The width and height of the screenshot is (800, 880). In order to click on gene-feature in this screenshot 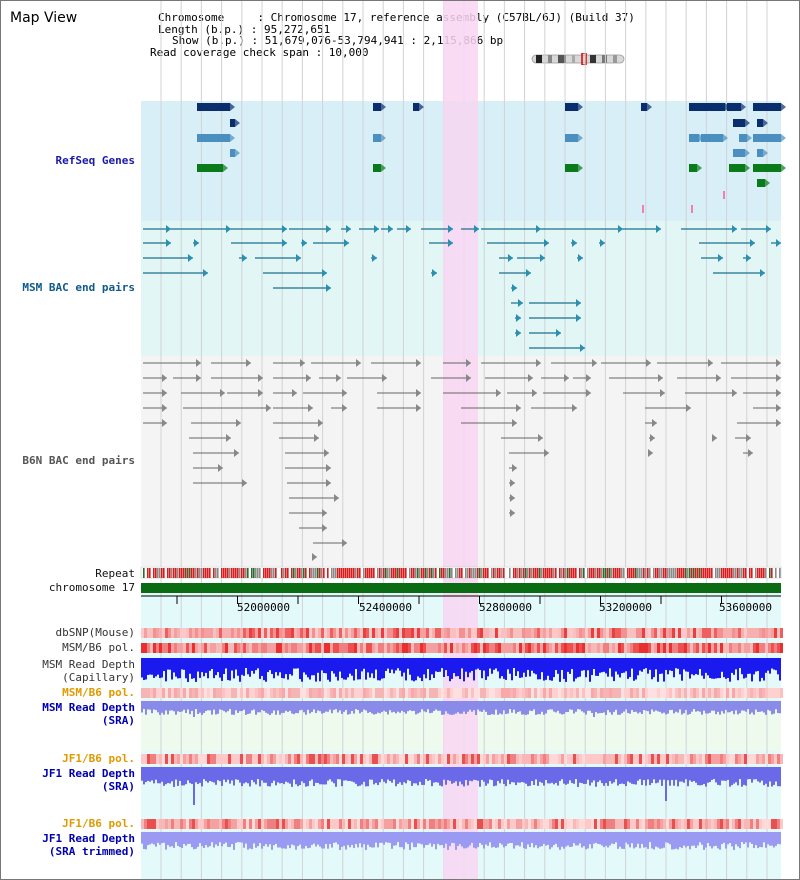, I will do `click(761, 183)`.